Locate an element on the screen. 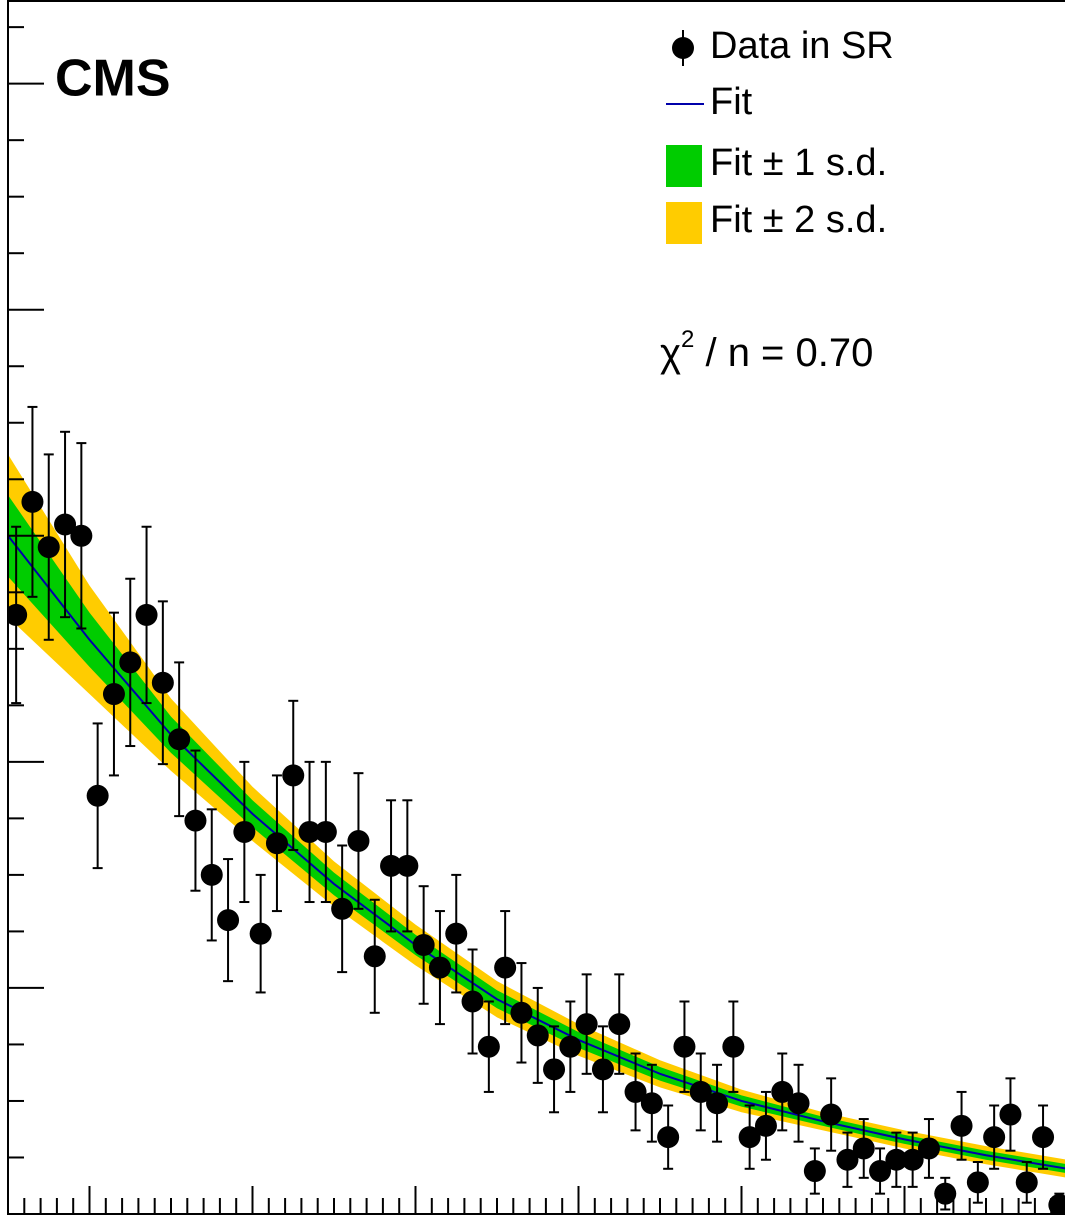 The image size is (1065, 1222). annotation-rest: / n = 0.70 is located at coordinates (783, 353).